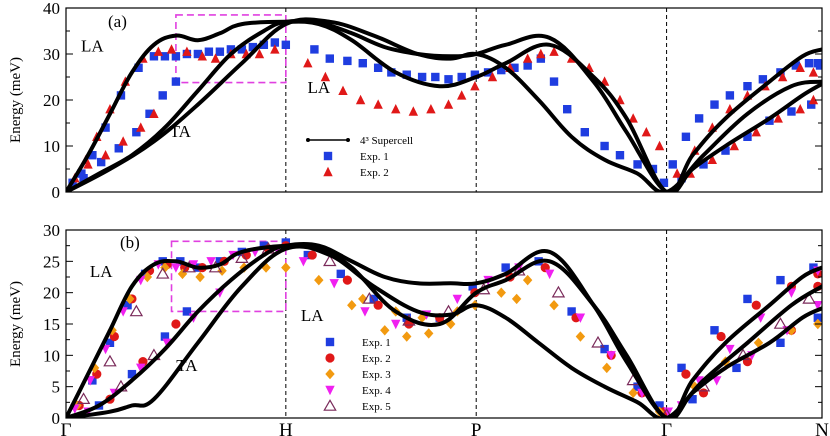 The image size is (830, 436). I want to click on y-tick-label: 0, so click(56, 192).